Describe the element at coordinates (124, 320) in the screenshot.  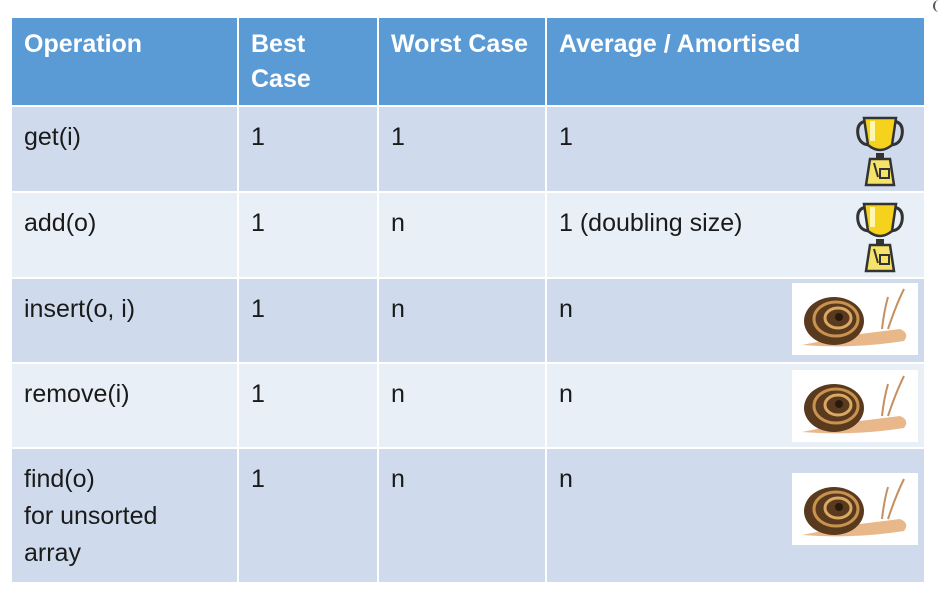
I see `operation-cell: insert(o, i)` at that location.